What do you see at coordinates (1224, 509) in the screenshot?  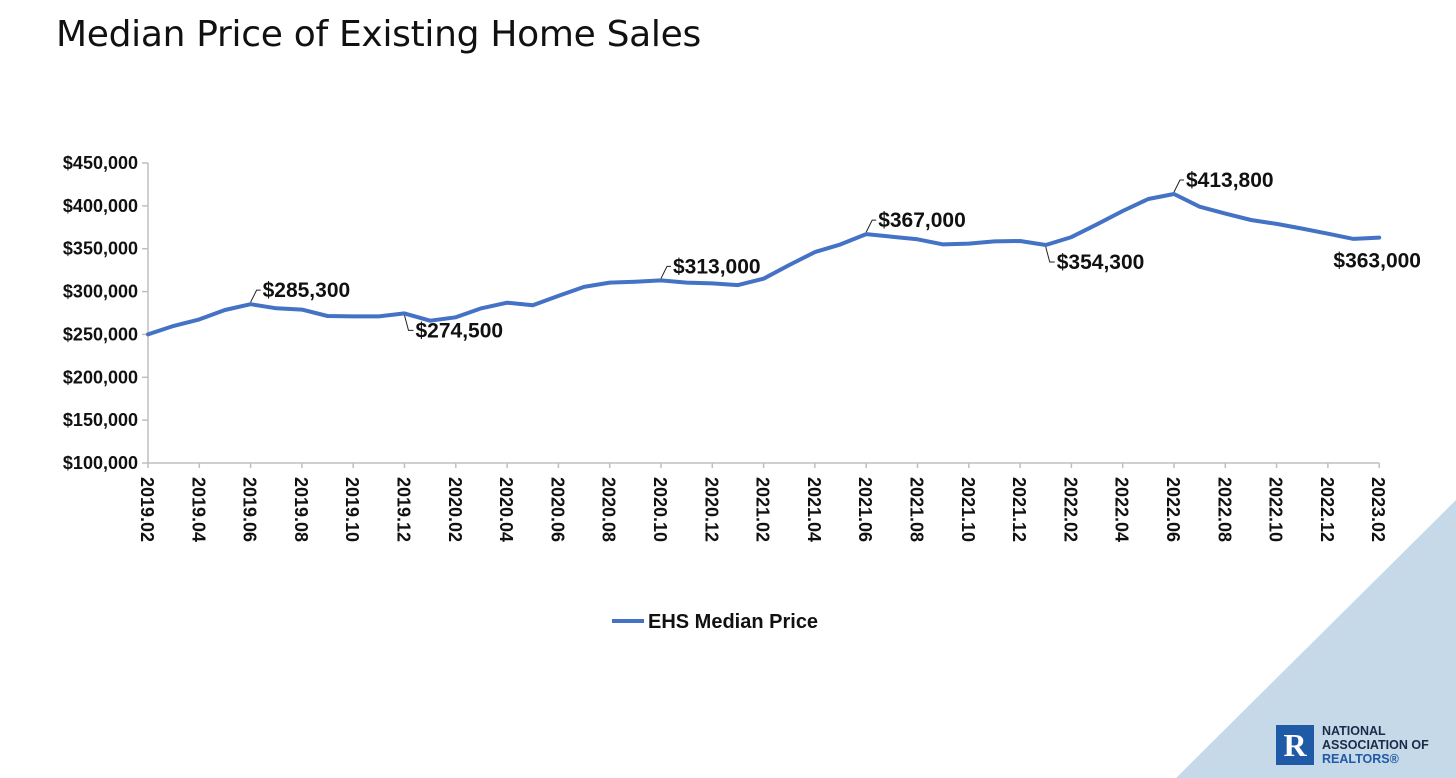 I see `x-tick-label: 2022.08` at bounding box center [1224, 509].